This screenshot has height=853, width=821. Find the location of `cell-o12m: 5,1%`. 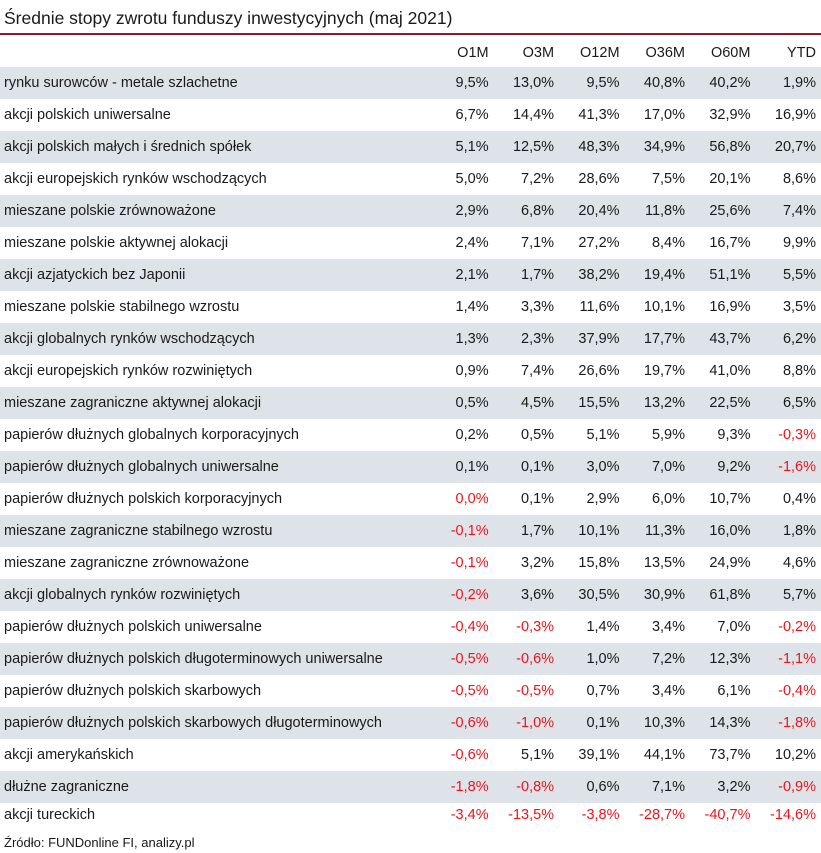

cell-o12m: 5,1% is located at coordinates (603, 435).